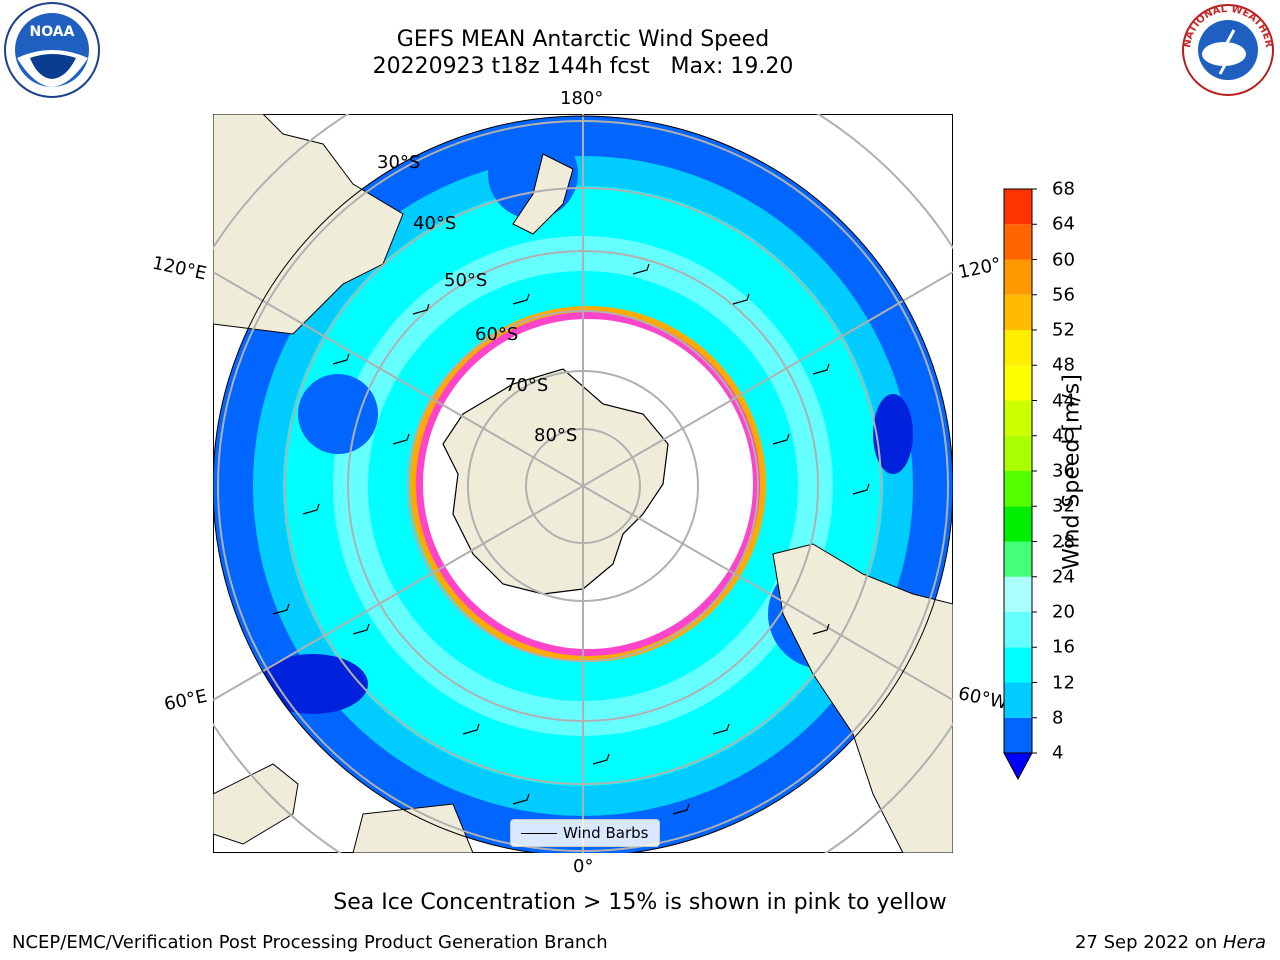 This screenshot has height=960, width=1280. What do you see at coordinates (1063, 682) in the screenshot?
I see `colorbar-tick-label: 12` at bounding box center [1063, 682].